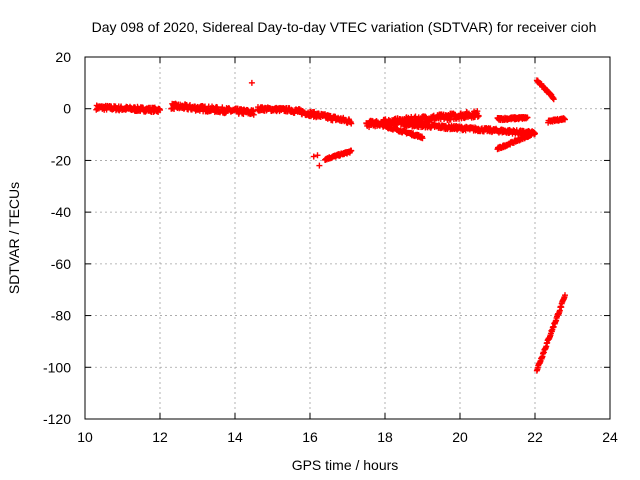 Image resolution: width=640 pixels, height=480 pixels. I want to click on y-axis-label: SDTVAR / TECUs, so click(14, 238).